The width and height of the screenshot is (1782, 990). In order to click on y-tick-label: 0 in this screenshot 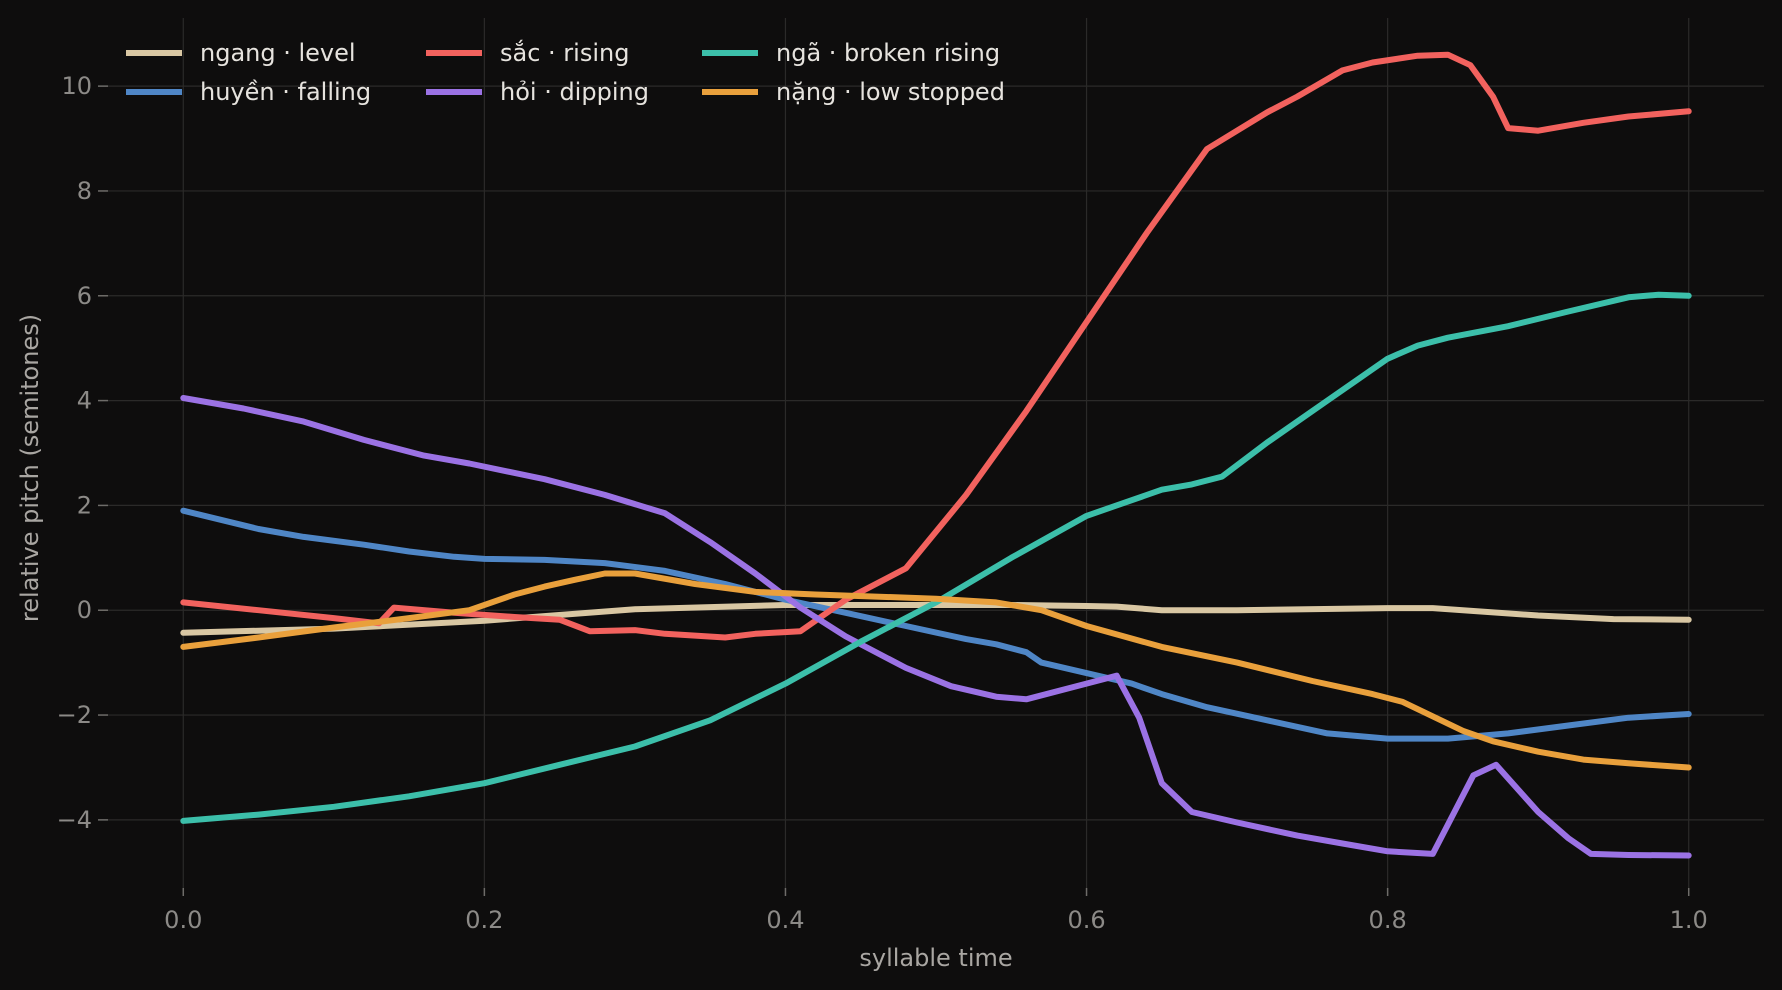, I will do `click(84, 610)`.